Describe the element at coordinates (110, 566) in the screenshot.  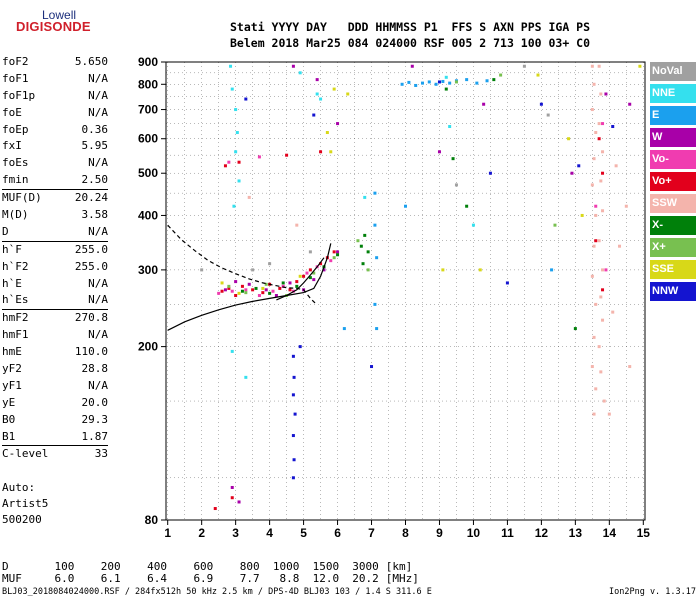
I see `d-value: 200` at that location.